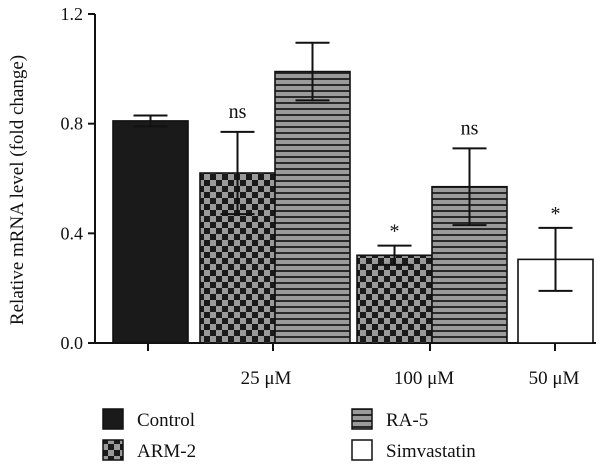  What do you see at coordinates (431, 451) in the screenshot?
I see `legend-label: Simvastatin` at bounding box center [431, 451].